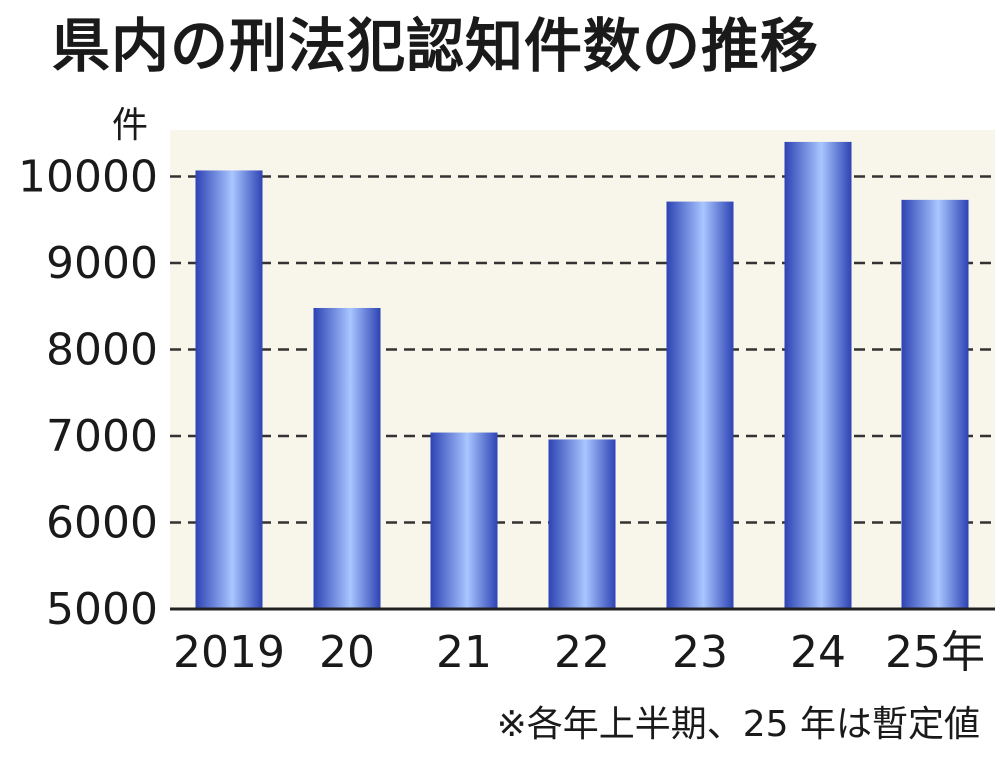  Describe the element at coordinates (102, 609) in the screenshot. I see `y-tick-label: 5000` at that location.